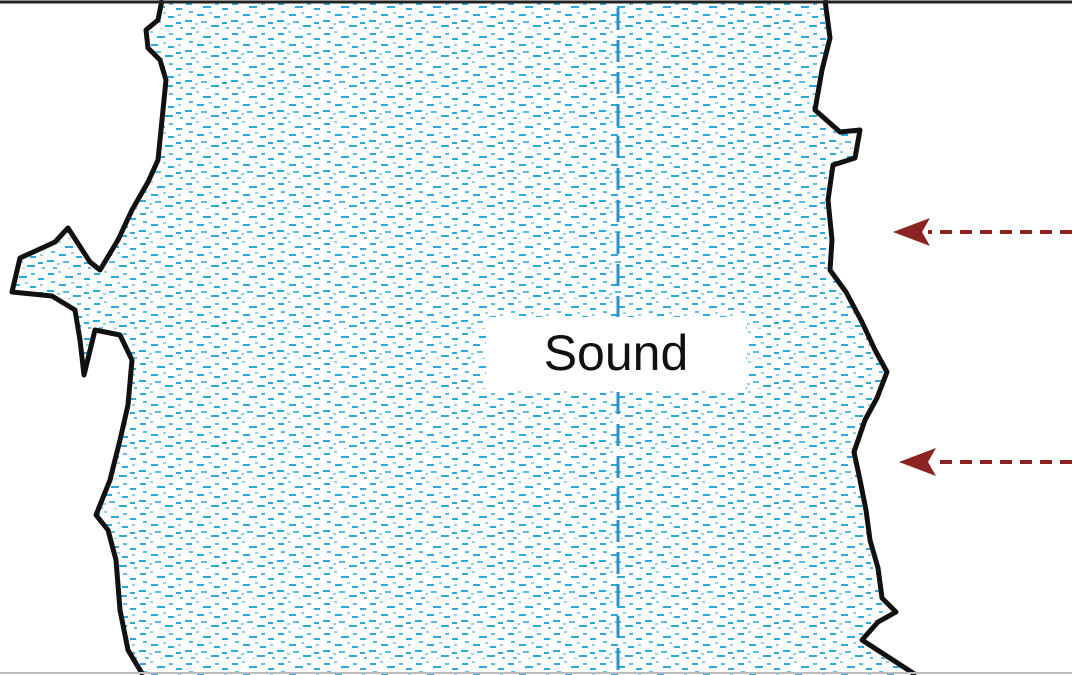 The width and height of the screenshot is (1072, 675). What do you see at coordinates (89, 337) in the screenshot?
I see `west-shoreline` at bounding box center [89, 337].